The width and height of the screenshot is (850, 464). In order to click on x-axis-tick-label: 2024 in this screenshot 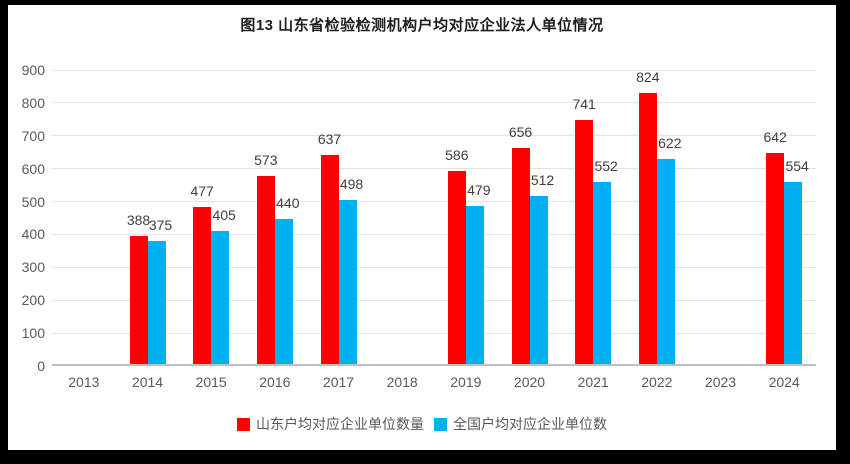, I will do `click(784, 382)`.